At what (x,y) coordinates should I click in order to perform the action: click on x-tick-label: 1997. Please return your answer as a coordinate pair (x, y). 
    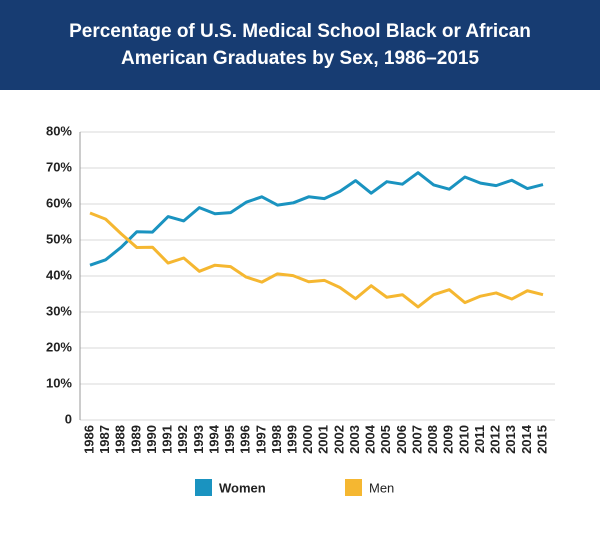
    Looking at the image, I should click on (260, 439).